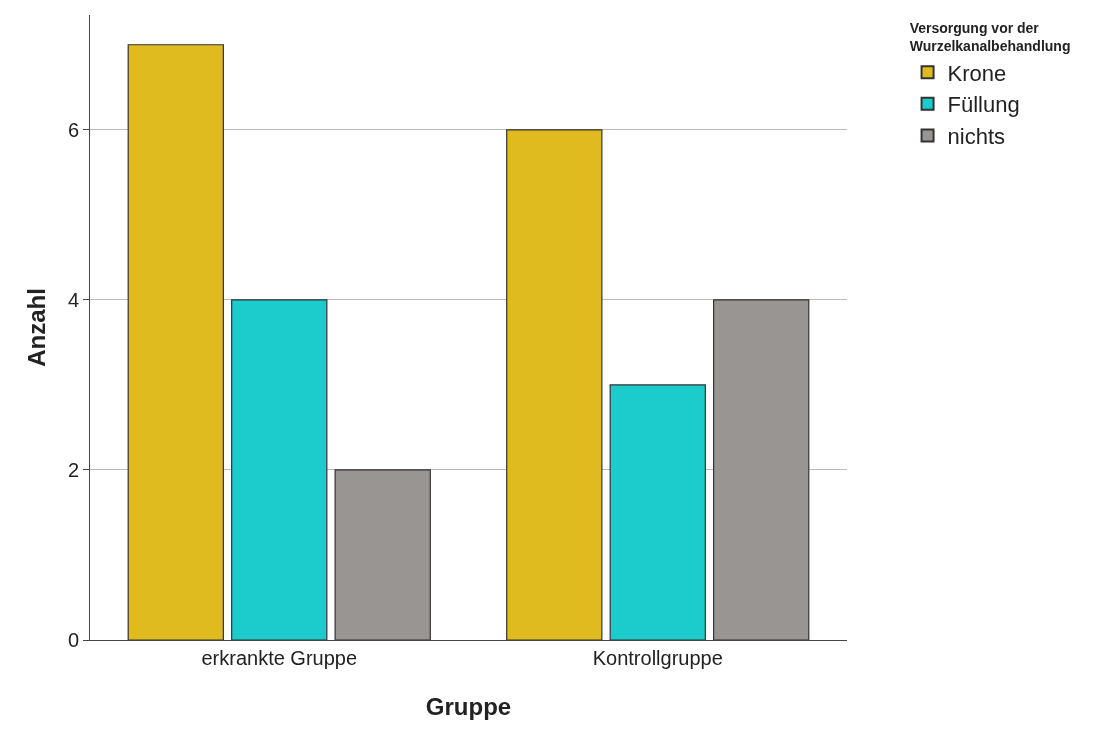 The image size is (1107, 740). I want to click on legend-label: Füllung, so click(983, 105).